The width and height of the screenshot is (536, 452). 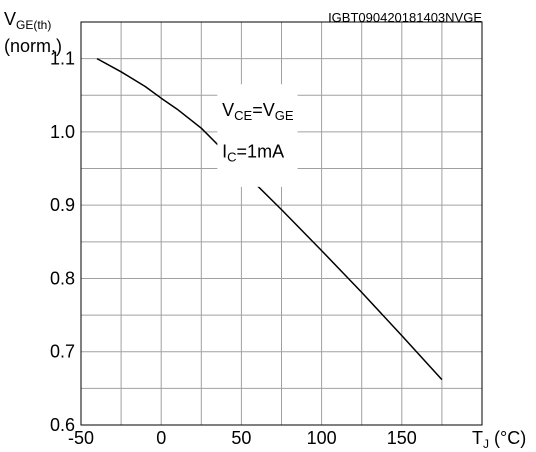 What do you see at coordinates (81, 438) in the screenshot?
I see `x-tick-label: -50` at bounding box center [81, 438].